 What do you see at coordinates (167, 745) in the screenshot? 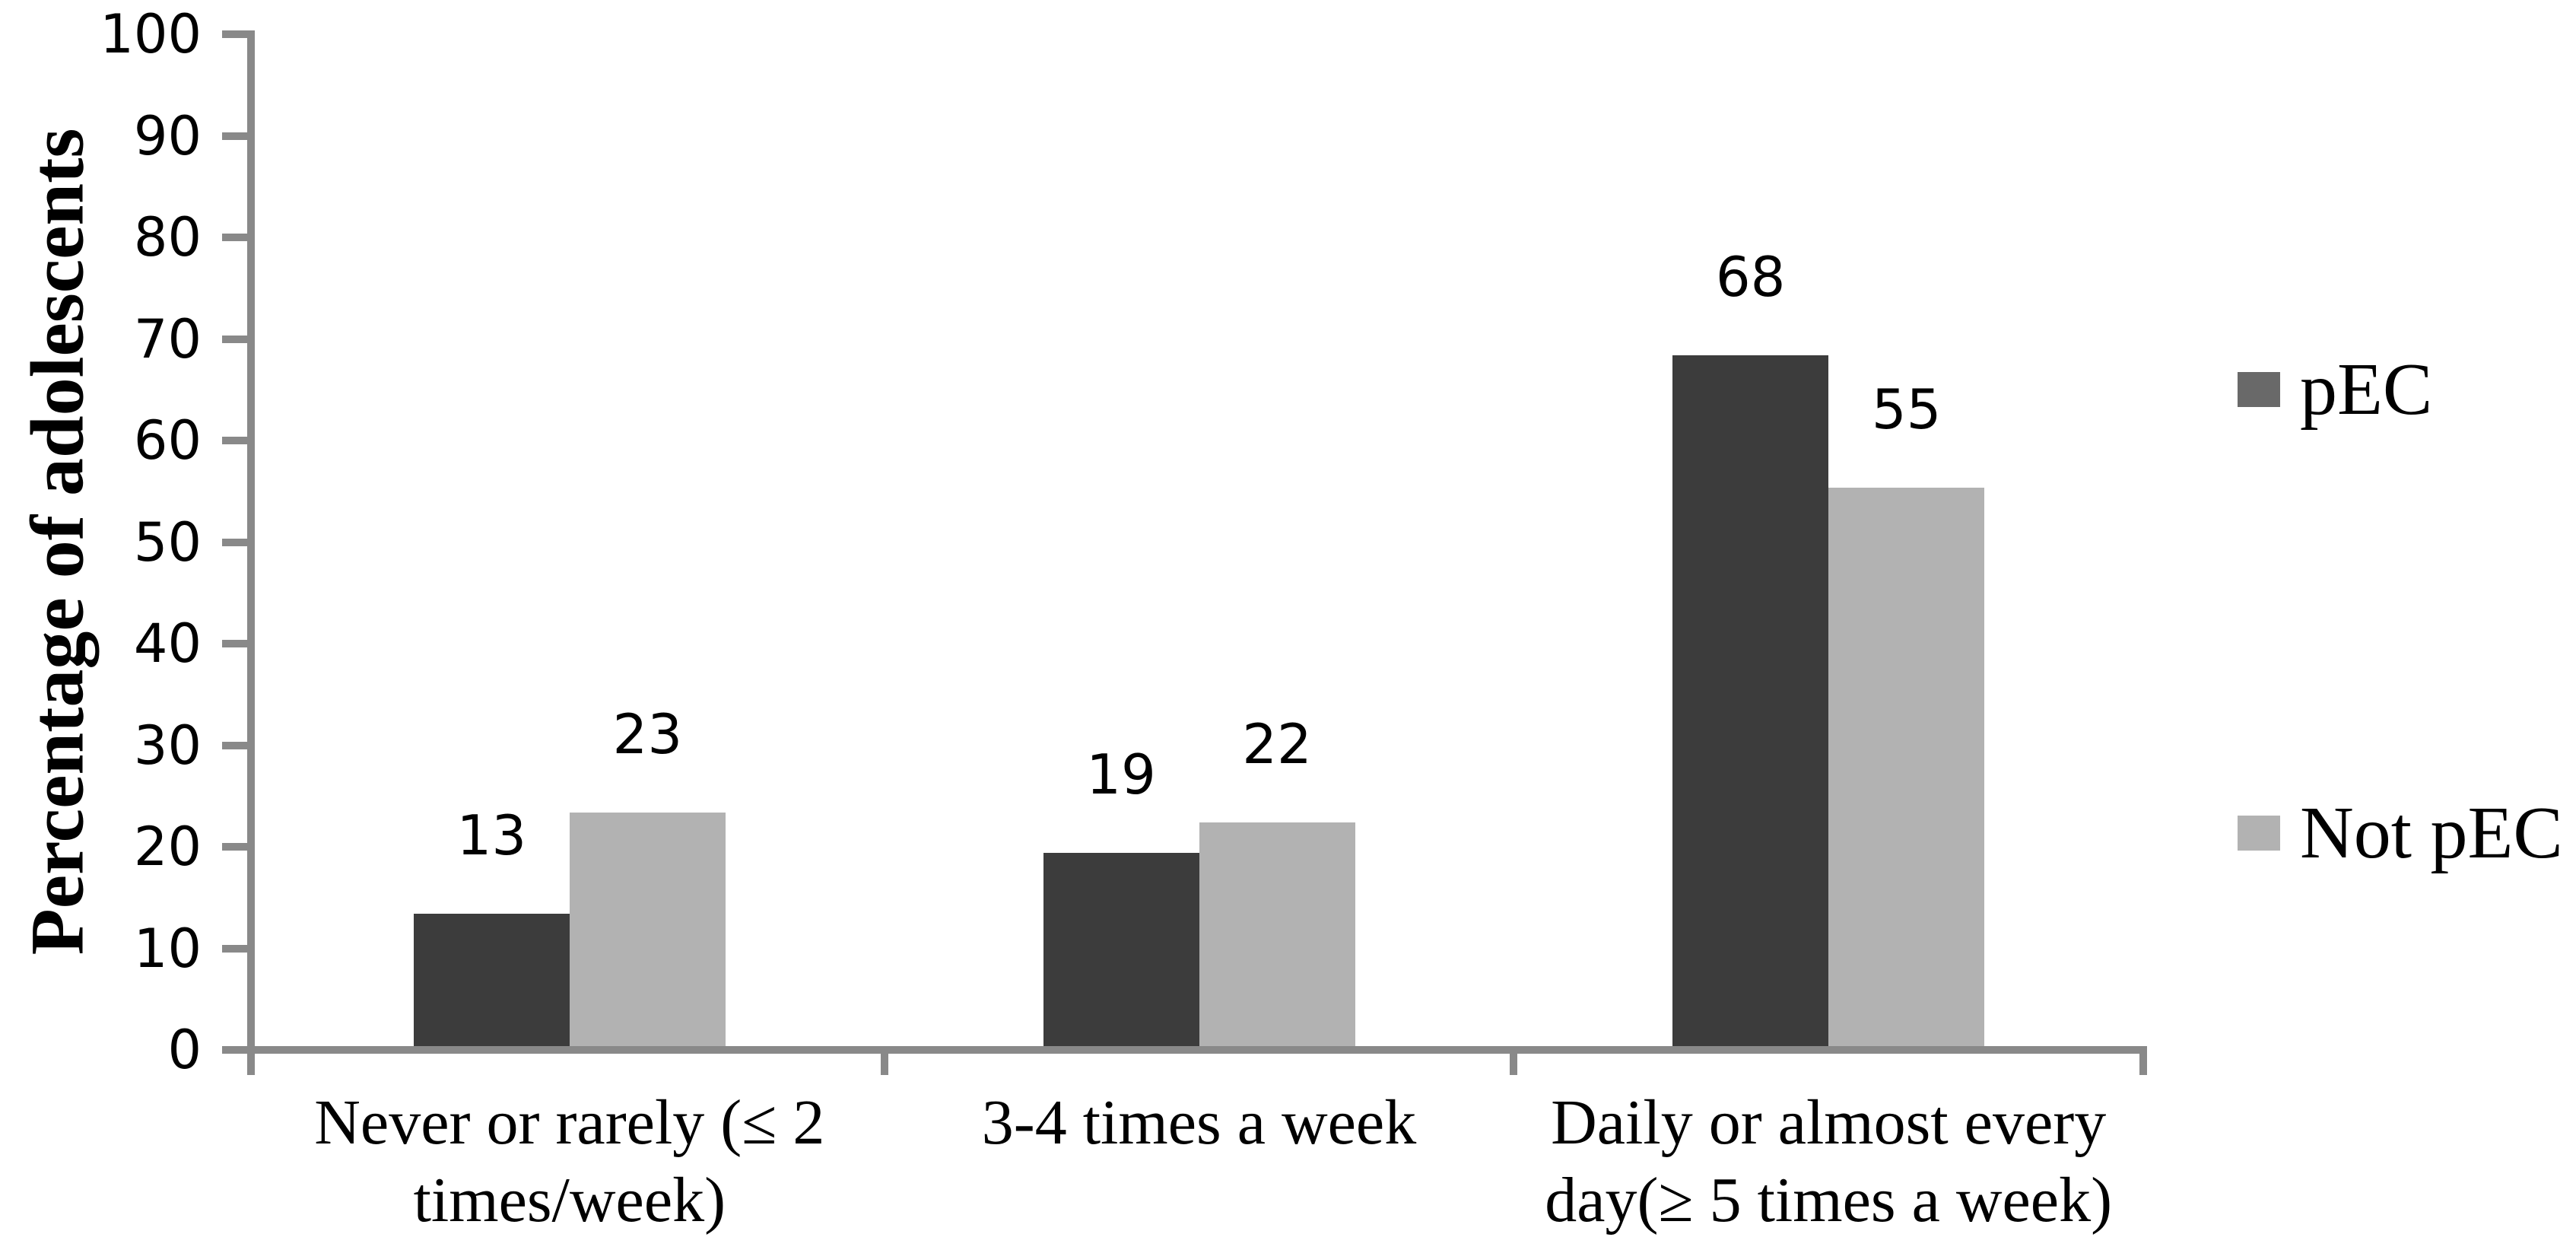
I see `y-axis-tick-label: 30` at bounding box center [167, 745].